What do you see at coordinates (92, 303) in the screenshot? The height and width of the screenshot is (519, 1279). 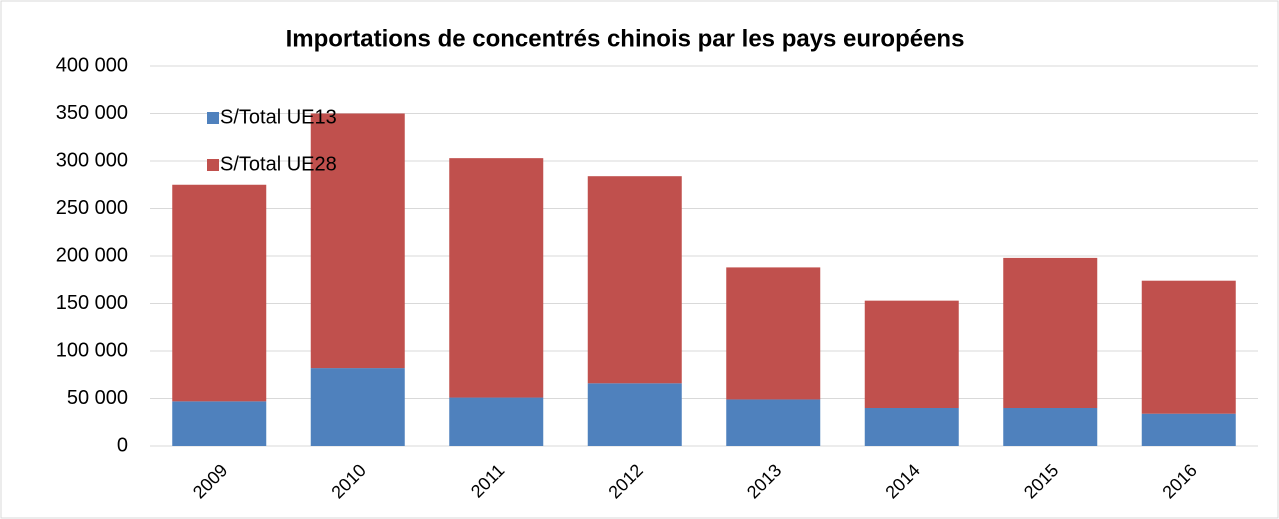 I see `y-tick-label: 150 000` at bounding box center [92, 303].